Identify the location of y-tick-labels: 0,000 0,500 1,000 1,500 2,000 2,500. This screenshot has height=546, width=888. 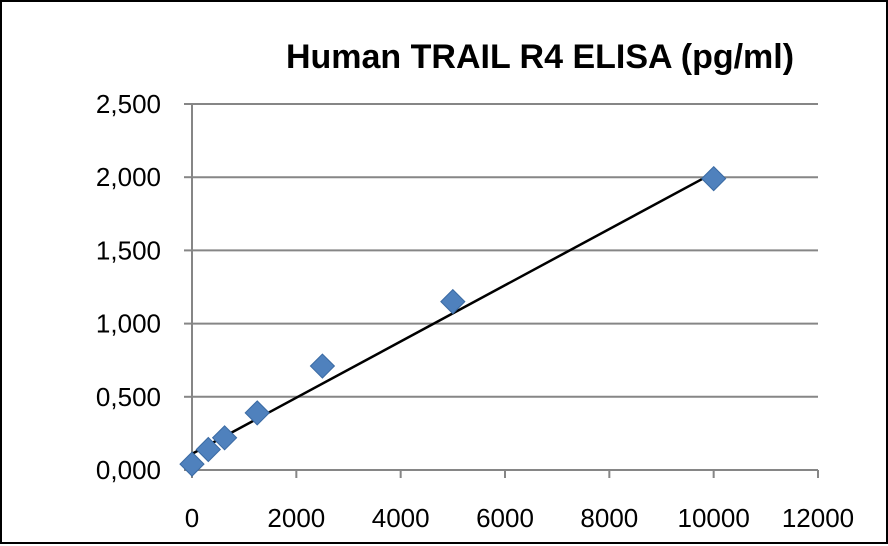
(128, 287).